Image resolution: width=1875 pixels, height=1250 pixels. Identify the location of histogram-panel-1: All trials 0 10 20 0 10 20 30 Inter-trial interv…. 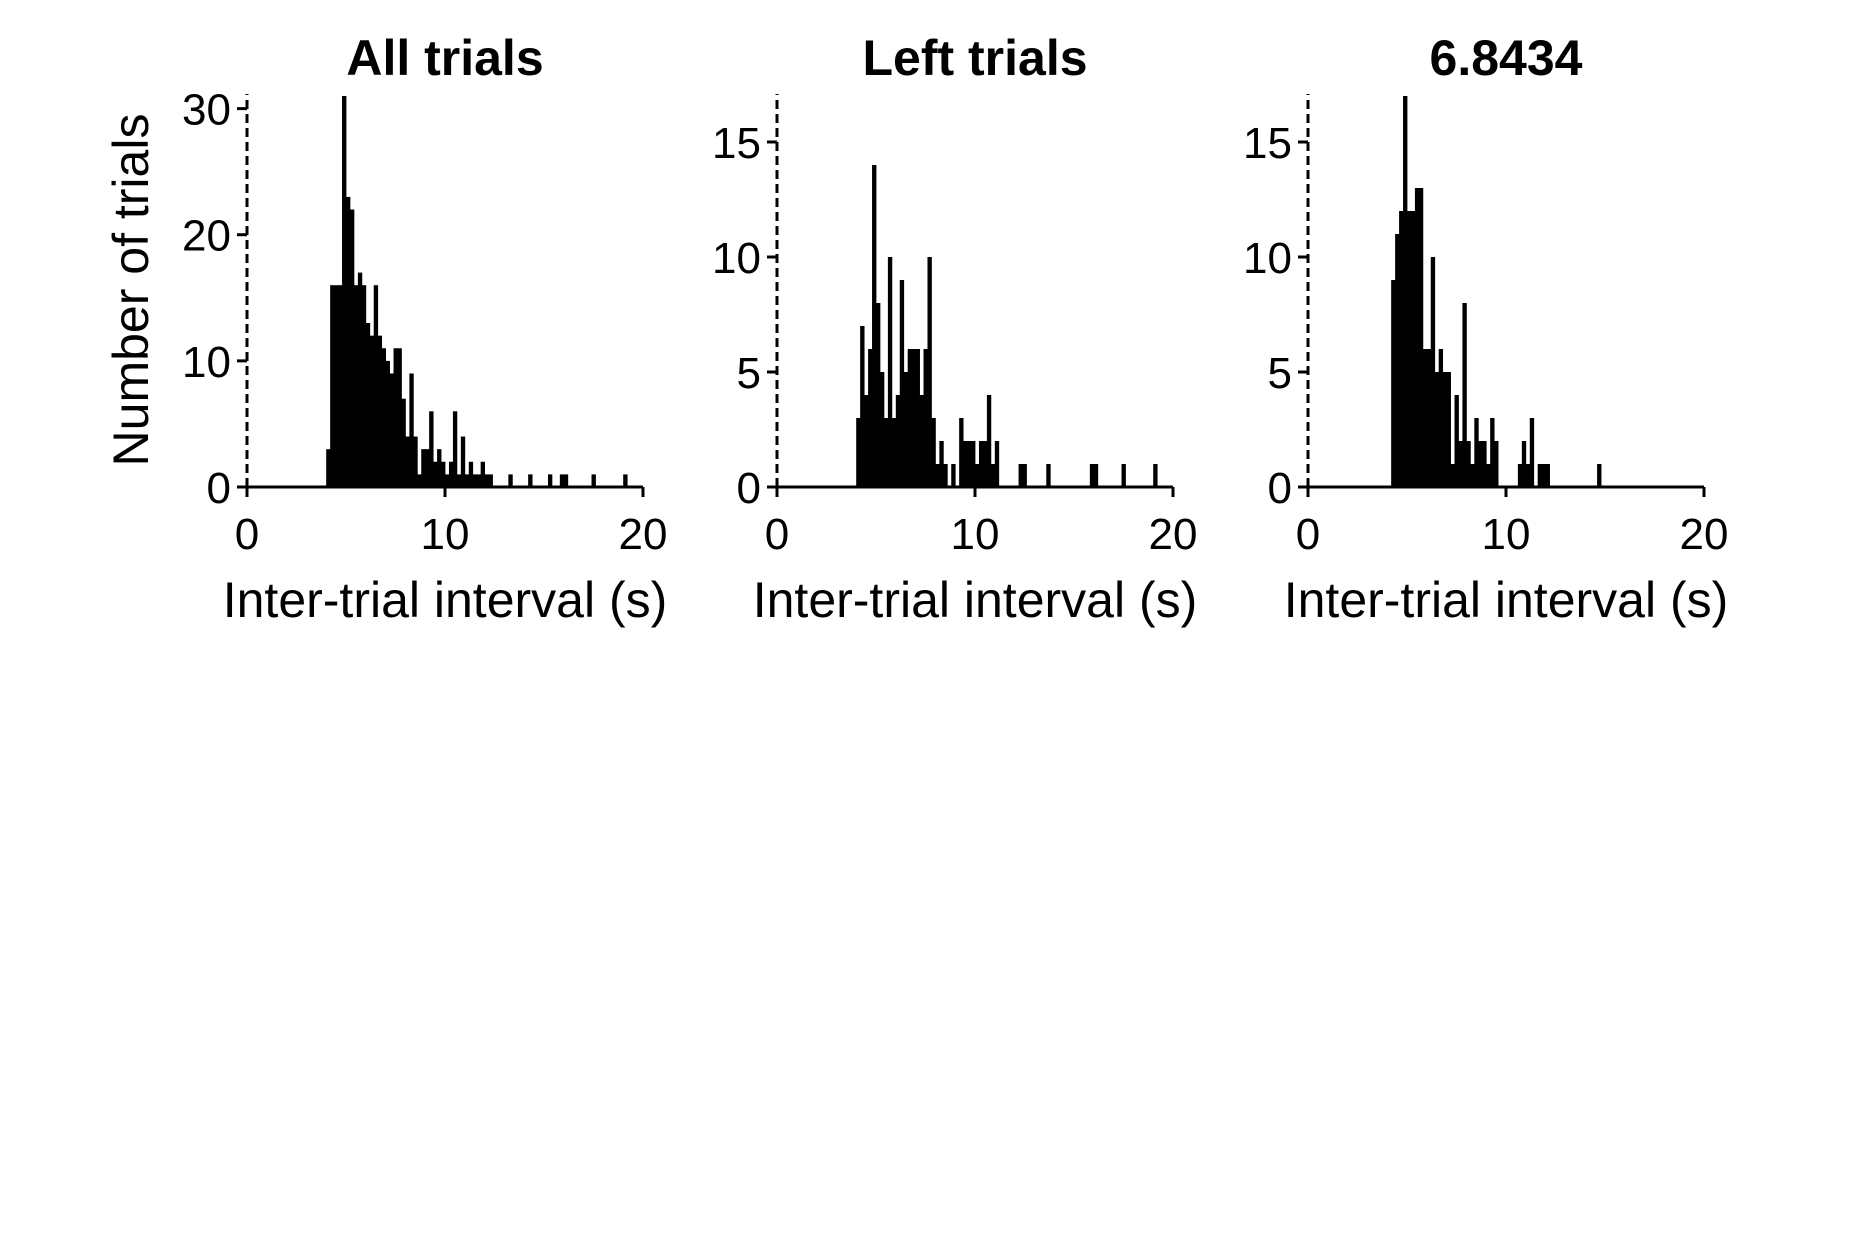
(424, 329).